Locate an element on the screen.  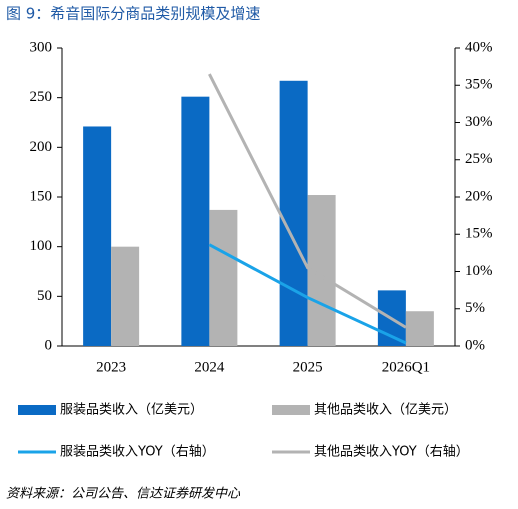
y-tick-label: 200 is located at coordinates (41, 147).